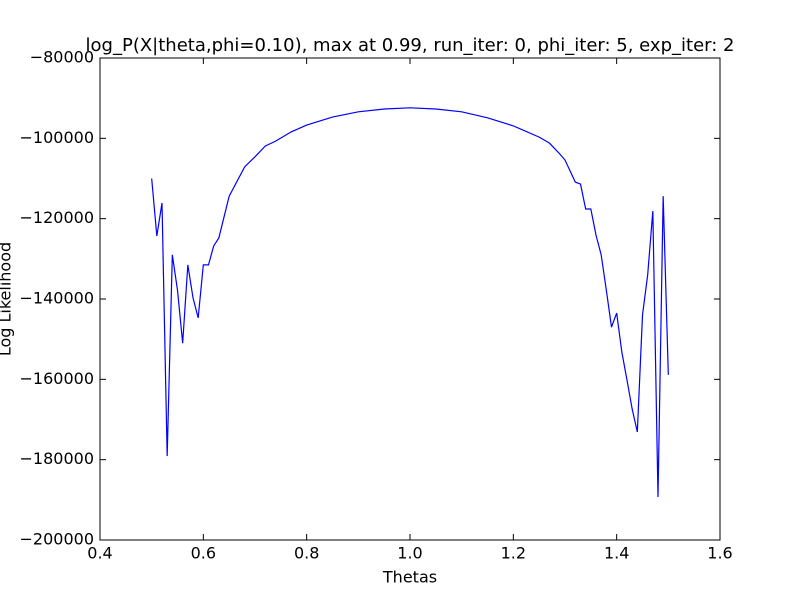 This screenshot has height=600, width=800. Describe the element at coordinates (513, 553) in the screenshot. I see `x-tick-label: 1.2` at that location.